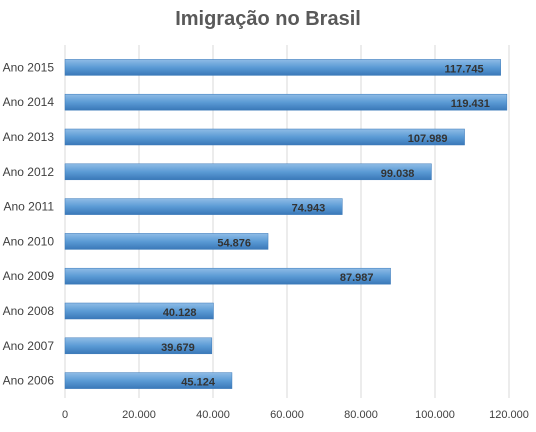  Describe the element at coordinates (309, 209) in the screenshot. I see `data-label: 74.943` at that location.